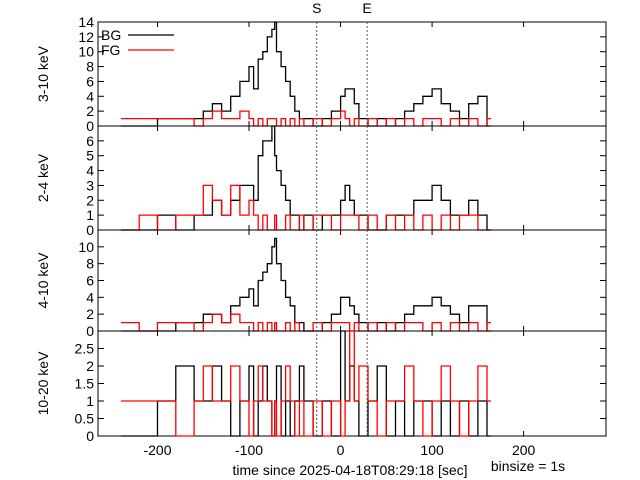  I want to click on y-tick-label: 14, so click(86, 22).